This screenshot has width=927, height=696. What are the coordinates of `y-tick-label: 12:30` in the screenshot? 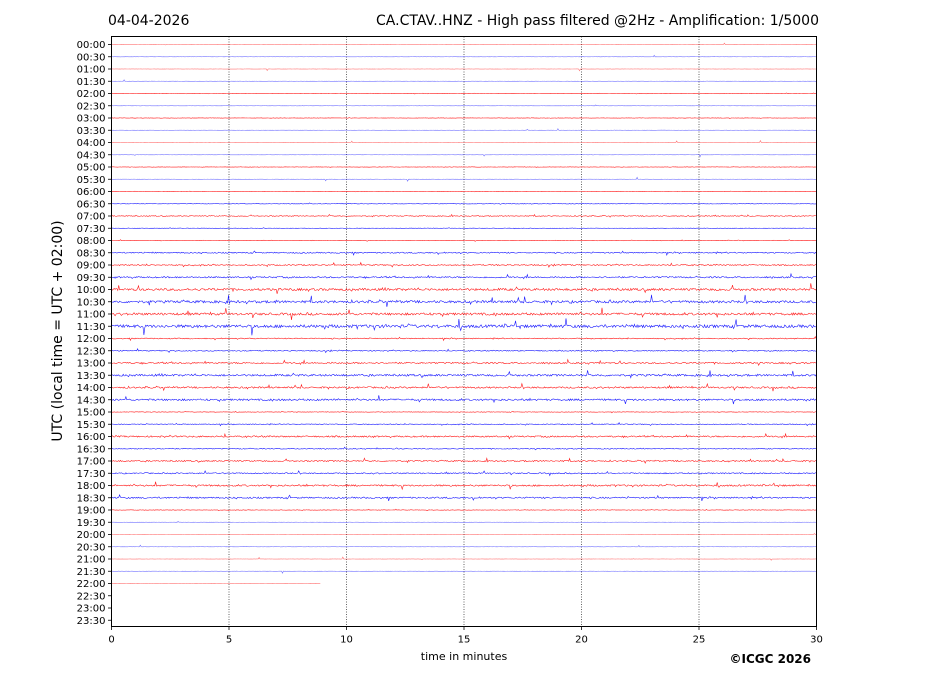 It's located at (91, 351).